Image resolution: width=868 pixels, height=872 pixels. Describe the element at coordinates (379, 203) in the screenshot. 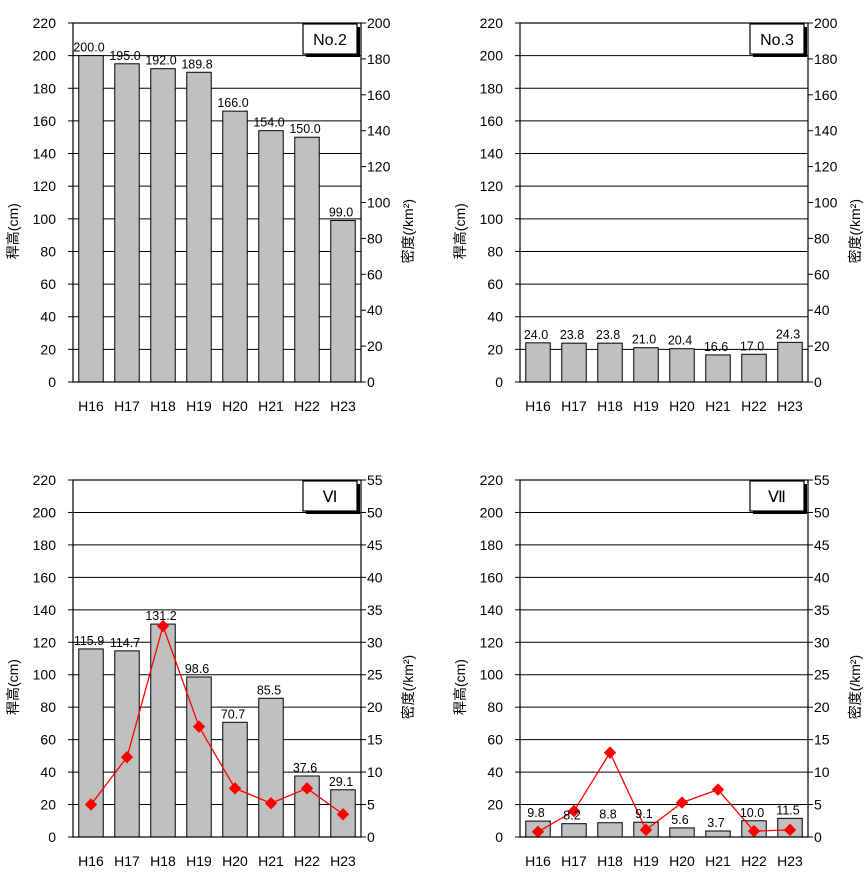

I see `y2-tick-label: 100` at that location.